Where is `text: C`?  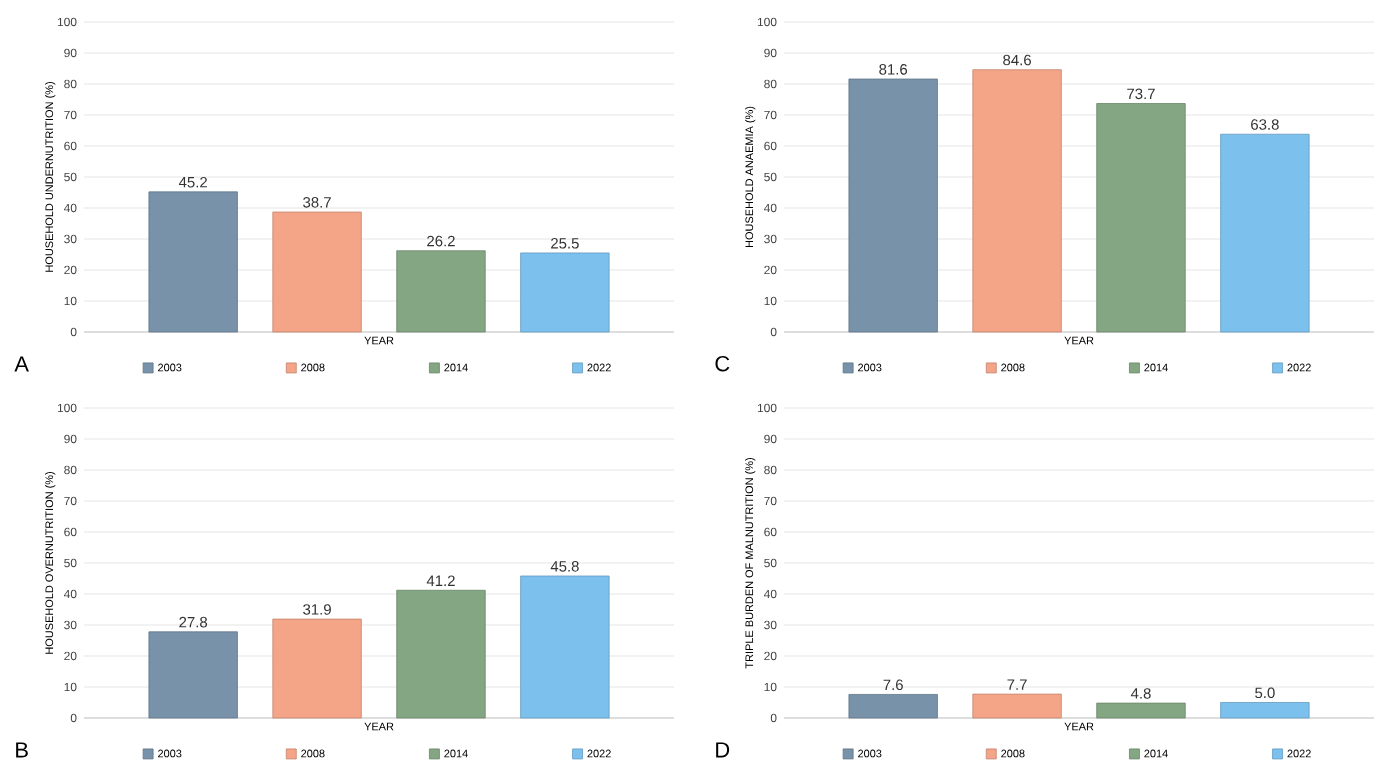
text: C is located at coordinates (722, 363).